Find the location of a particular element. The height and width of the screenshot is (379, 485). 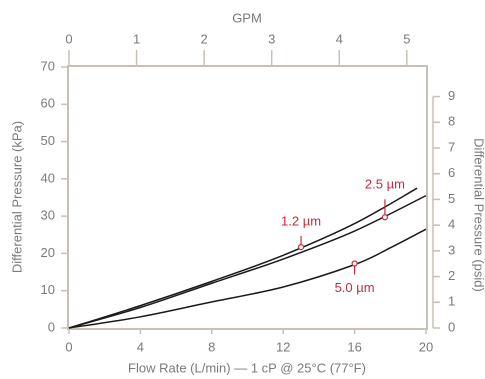

x-tick-label: 4 is located at coordinates (140, 346).